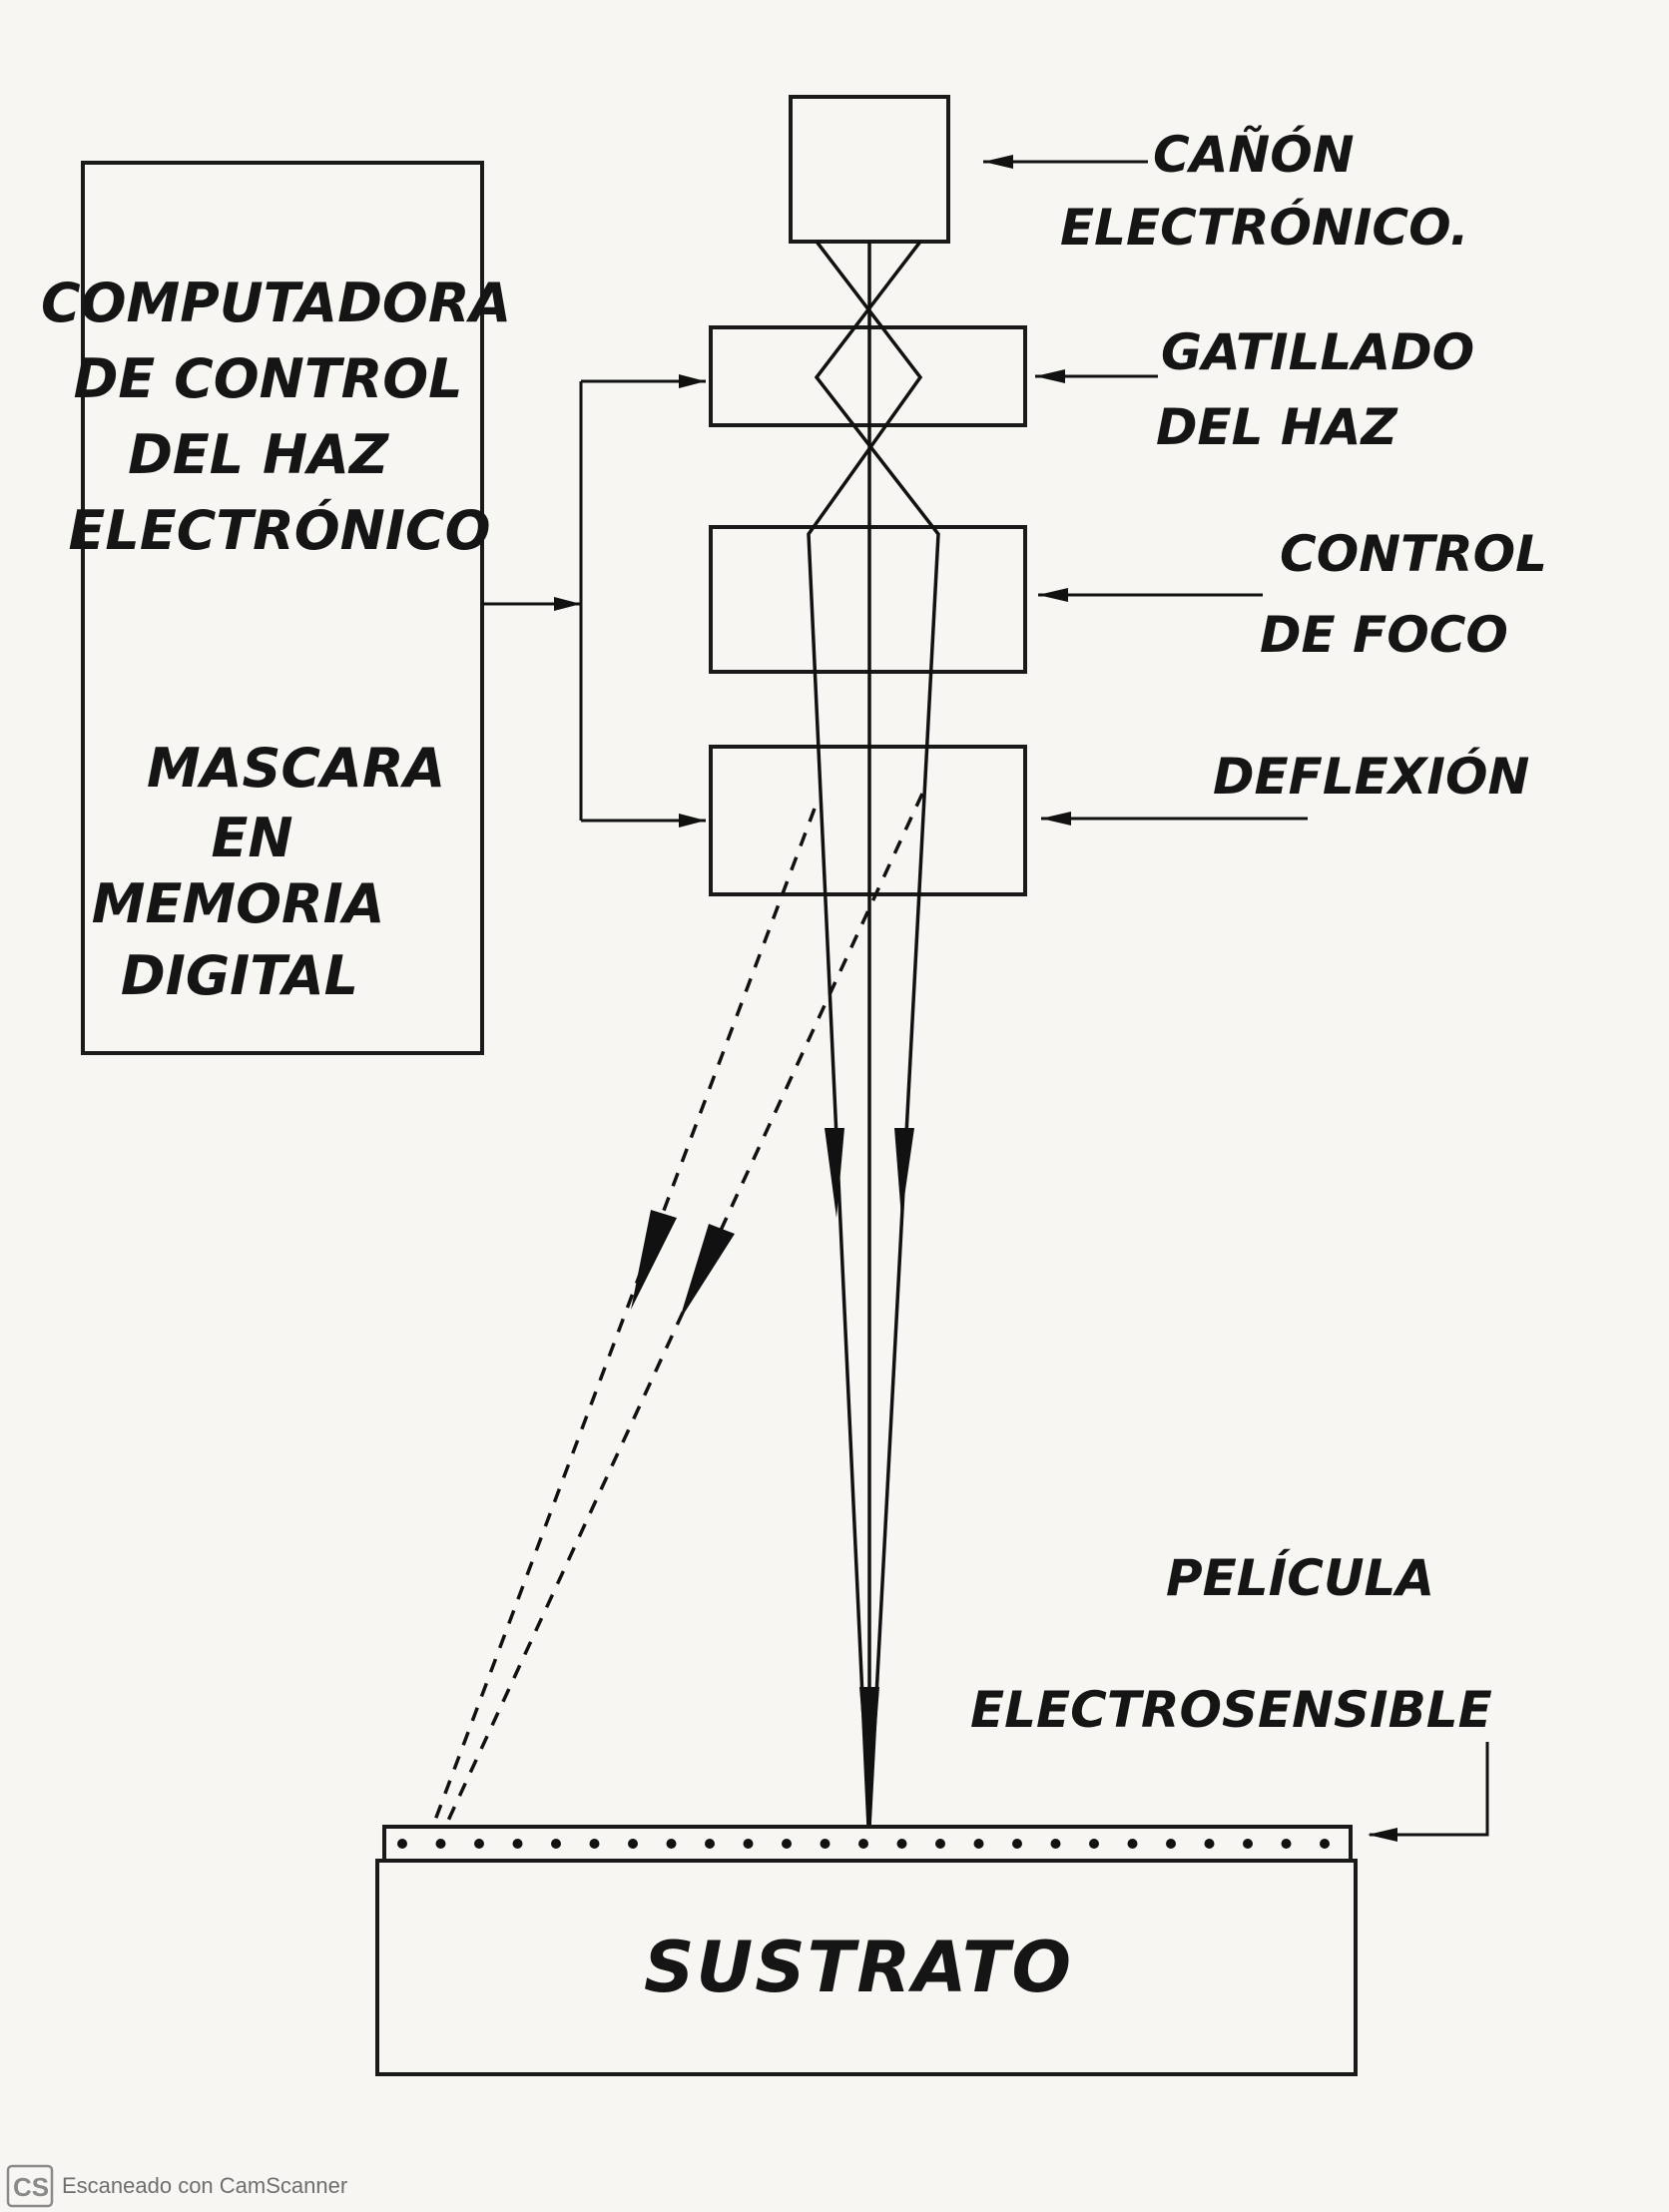 The width and height of the screenshot is (1669, 2212). I want to click on deflection-pointer-arrowhead, so click(1056, 819).